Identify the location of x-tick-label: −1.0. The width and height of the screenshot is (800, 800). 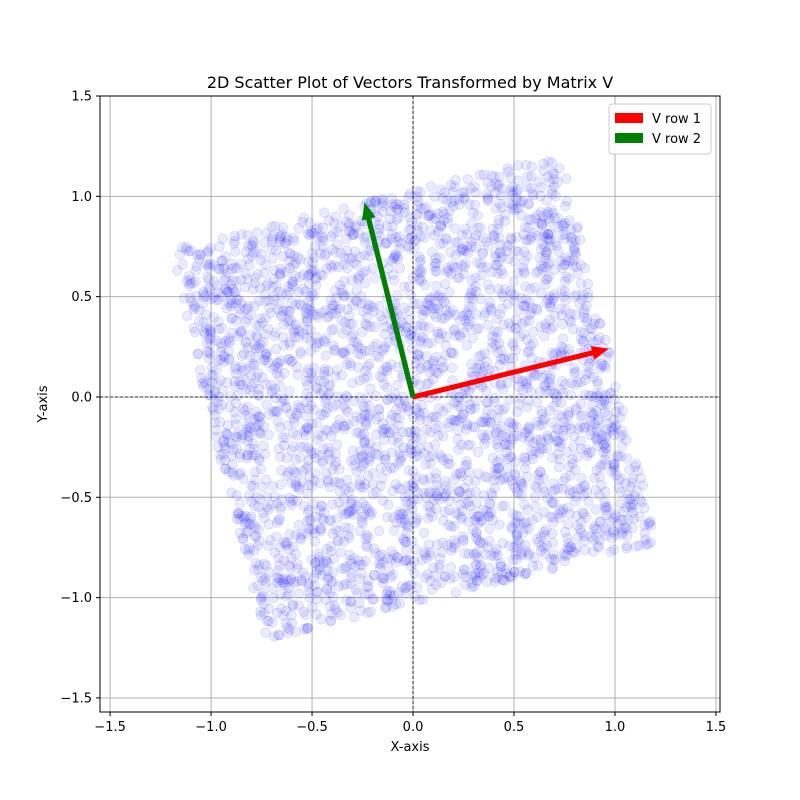
(211, 727).